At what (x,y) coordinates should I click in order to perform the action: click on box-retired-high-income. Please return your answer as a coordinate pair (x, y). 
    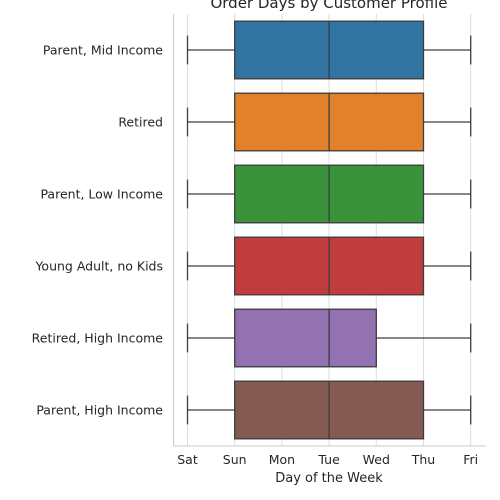
    Looking at the image, I should click on (305, 338).